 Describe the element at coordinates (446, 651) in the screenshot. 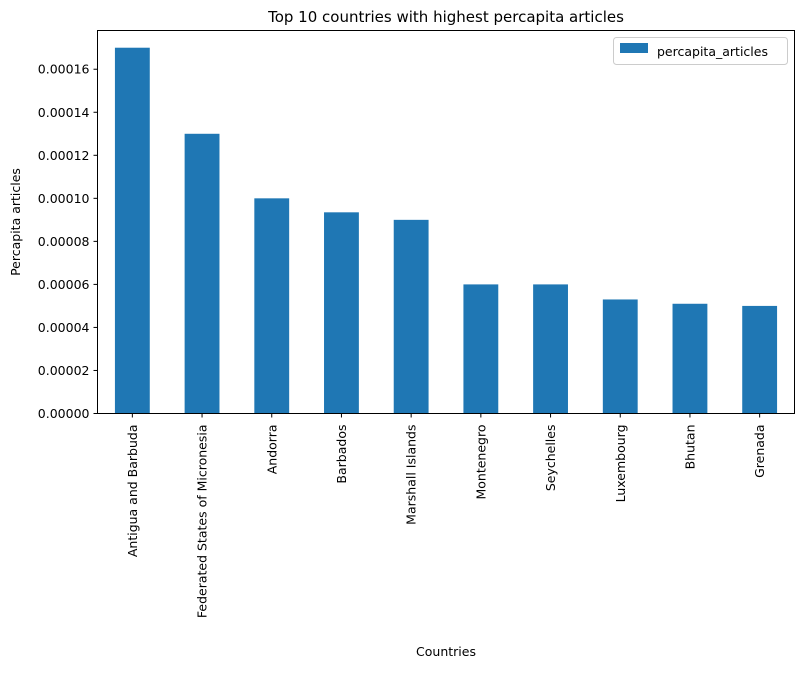

I see `x-axis-label: Countries` at that location.